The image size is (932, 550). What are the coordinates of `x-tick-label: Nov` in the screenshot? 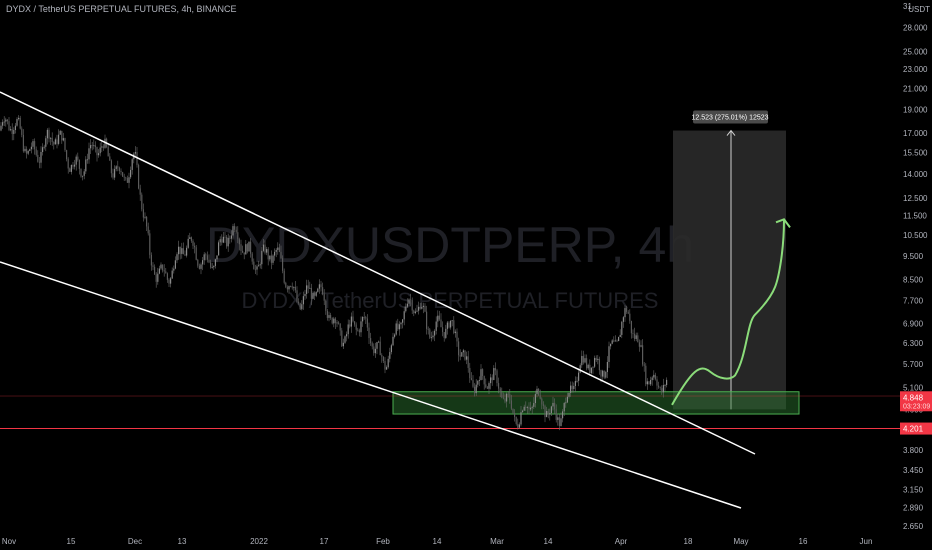 It's located at (9, 541).